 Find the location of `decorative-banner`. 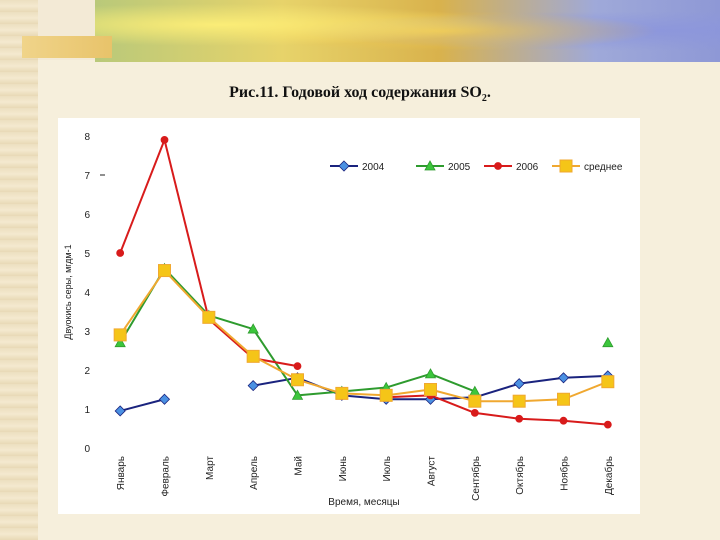

decorative-banner is located at coordinates (407, 31).